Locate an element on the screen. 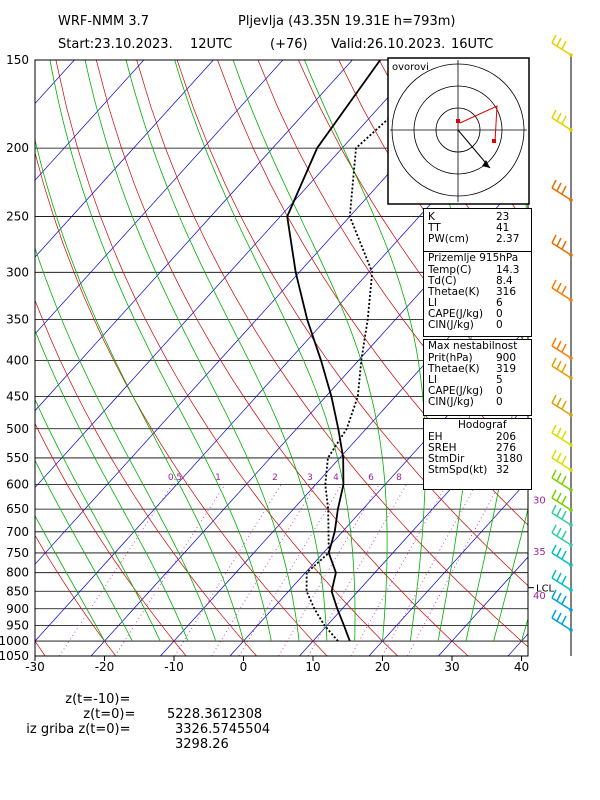 The height and width of the screenshot is (800, 600). indices-box: K 23 TT 41 PW(cm) 2.37 is located at coordinates (477, 230).